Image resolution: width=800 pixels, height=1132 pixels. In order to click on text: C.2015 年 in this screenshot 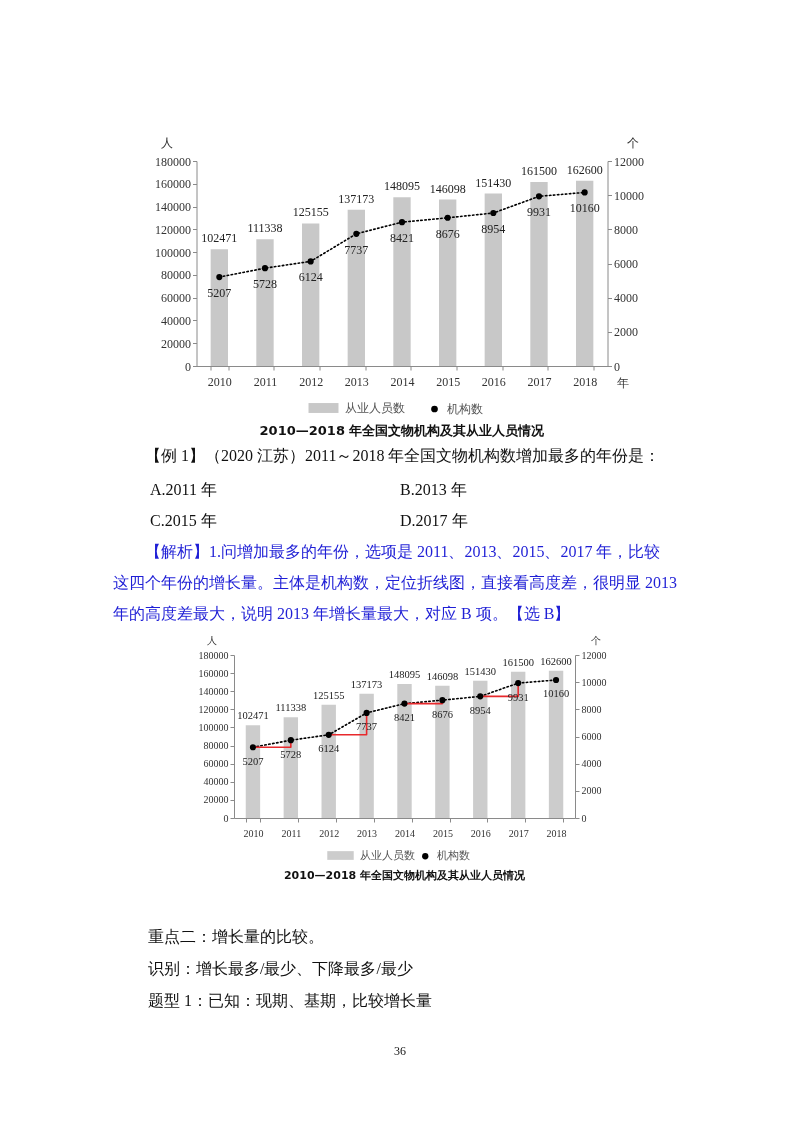, I will do `click(183, 520)`.